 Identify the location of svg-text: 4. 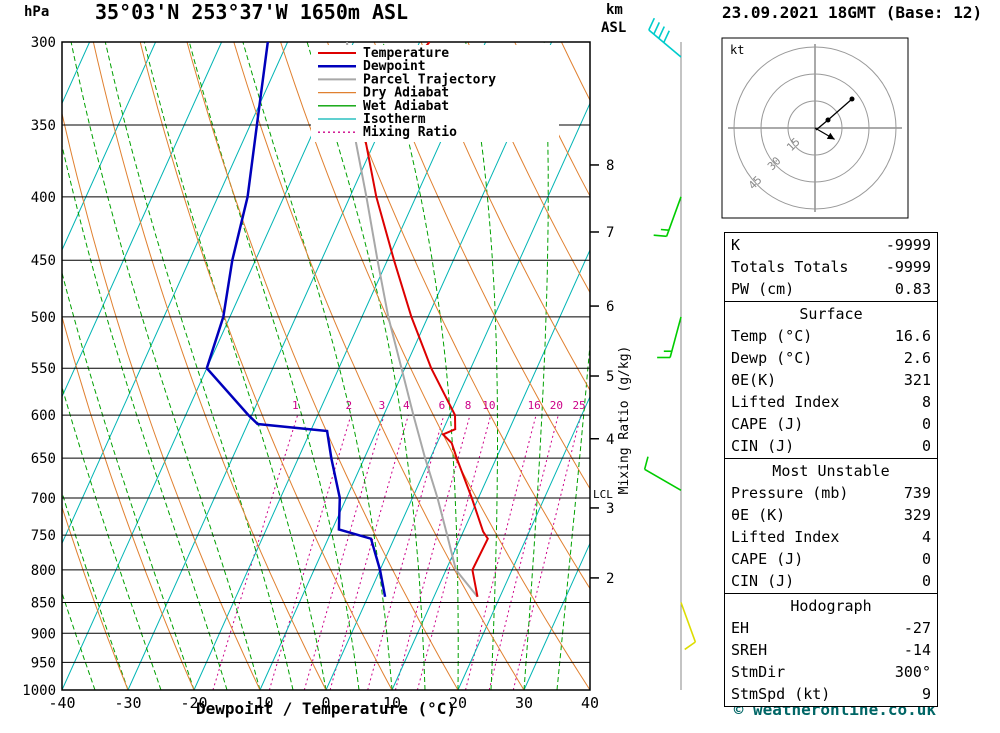
(610, 440).